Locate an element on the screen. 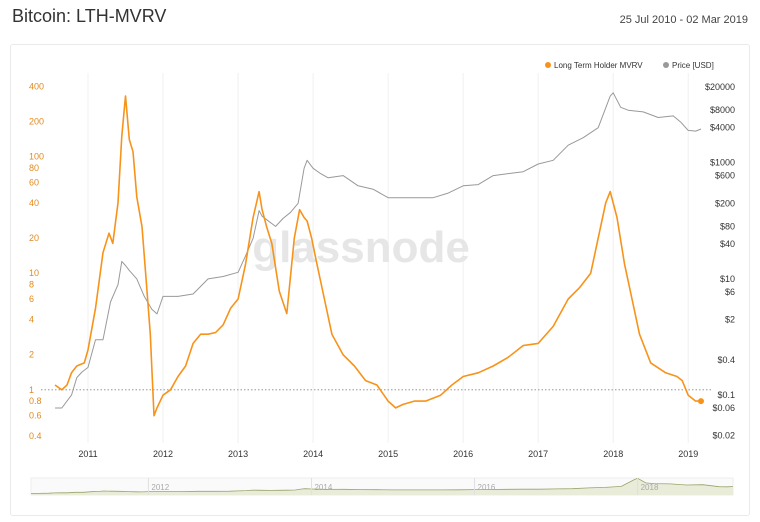  x-axis-tick-label: 2013 is located at coordinates (238, 454).